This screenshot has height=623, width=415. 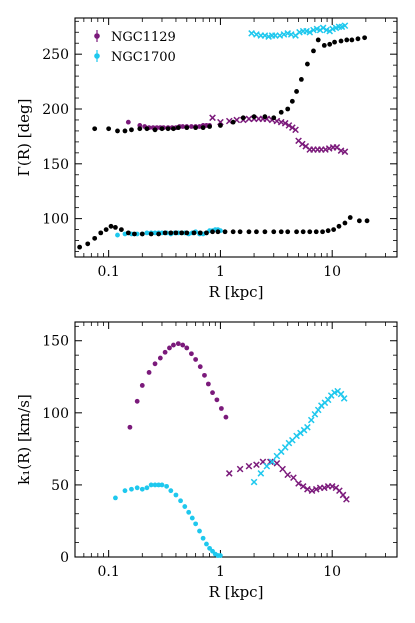 I want to click on y-axis-label: k₁(R) [km/s], so click(x=24, y=439).